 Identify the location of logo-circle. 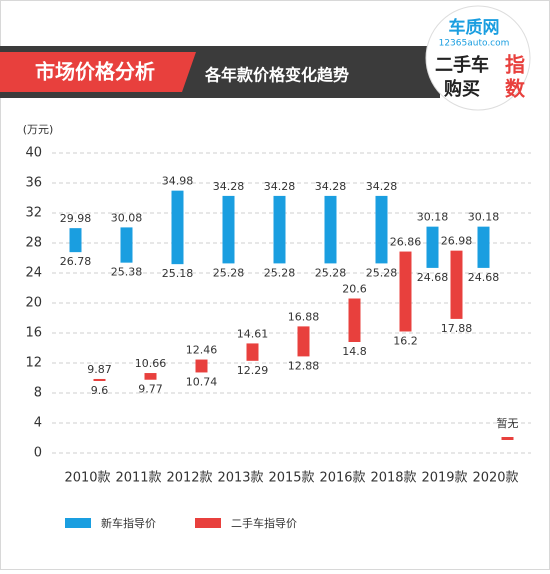
(478, 58).